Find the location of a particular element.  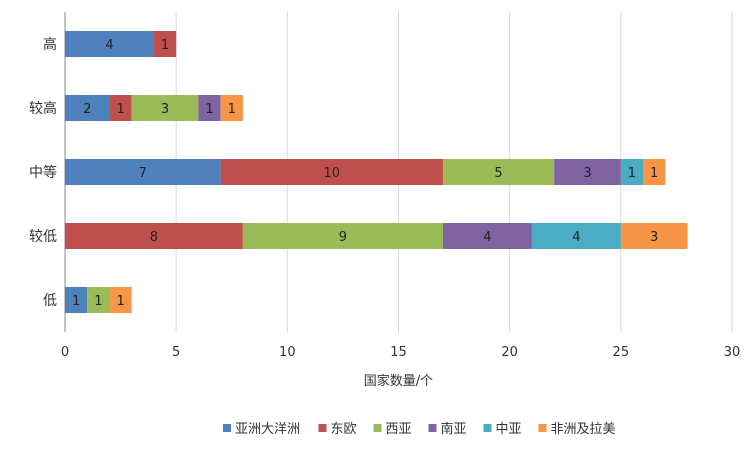

x-axis: 0 5 10 15 20 25 30 is located at coordinates (400, 352).